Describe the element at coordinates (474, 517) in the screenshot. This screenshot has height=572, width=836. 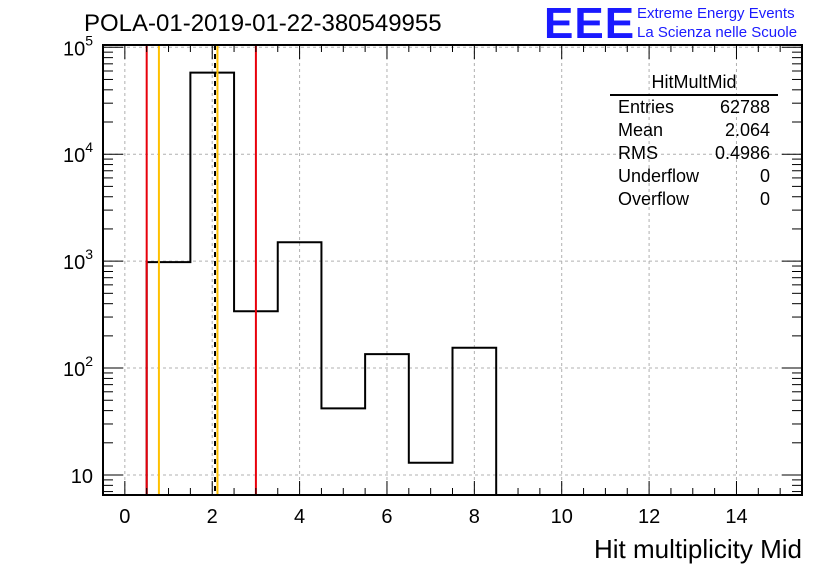
I see `x-tick-label: 8` at that location.